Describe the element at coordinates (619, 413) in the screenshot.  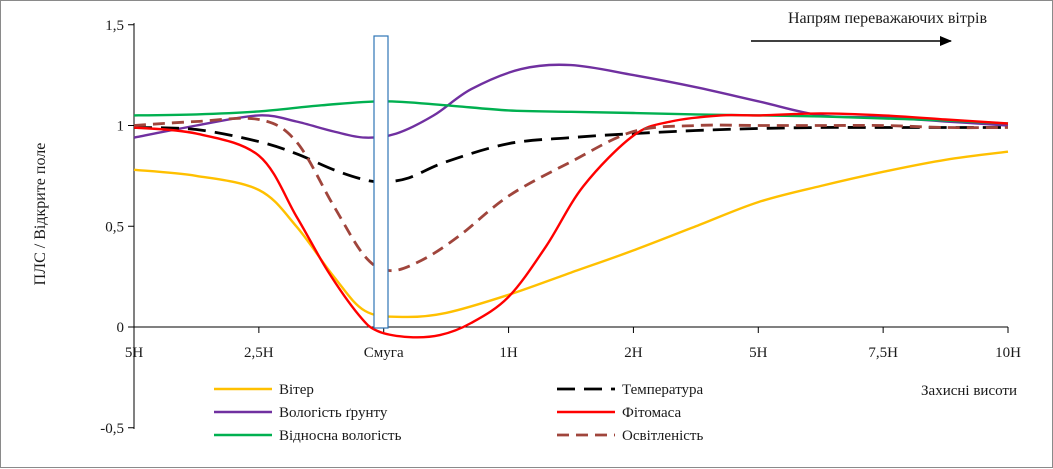
I see `legend-item: Фітомаса` at that location.